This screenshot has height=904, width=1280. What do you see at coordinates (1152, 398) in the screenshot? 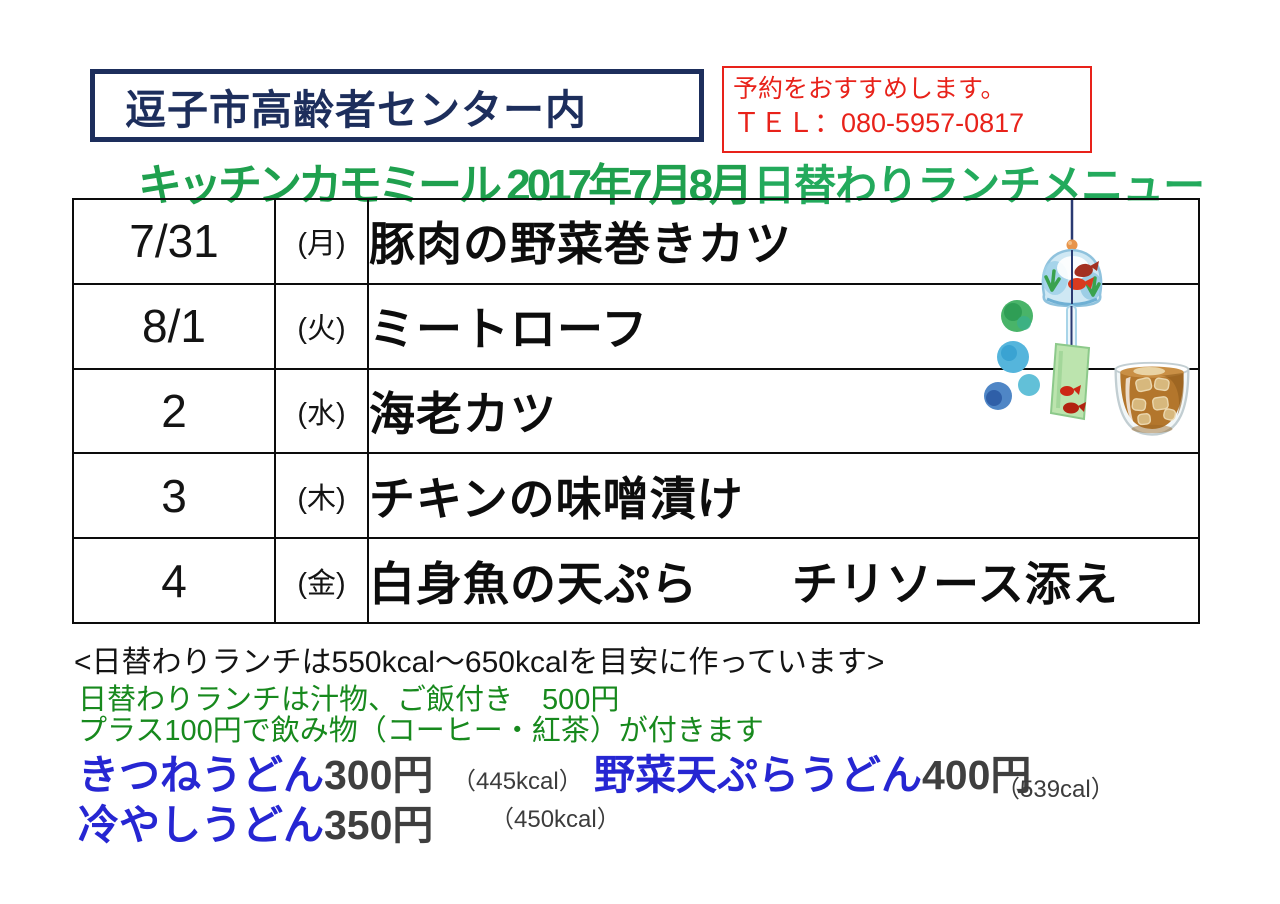
I see `iced-coffee-glass-icon` at bounding box center [1152, 398].